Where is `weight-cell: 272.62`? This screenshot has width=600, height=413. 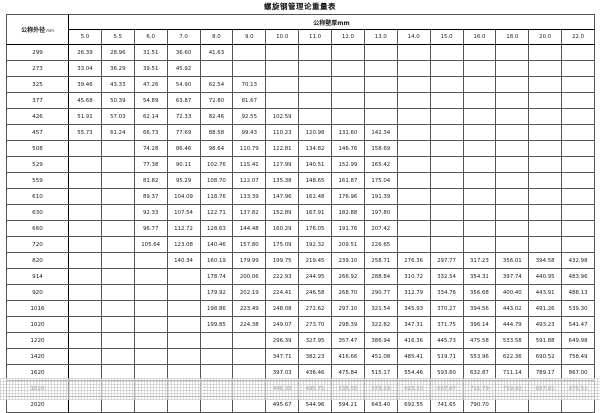 weight-cell: 272.62 is located at coordinates (315, 308).